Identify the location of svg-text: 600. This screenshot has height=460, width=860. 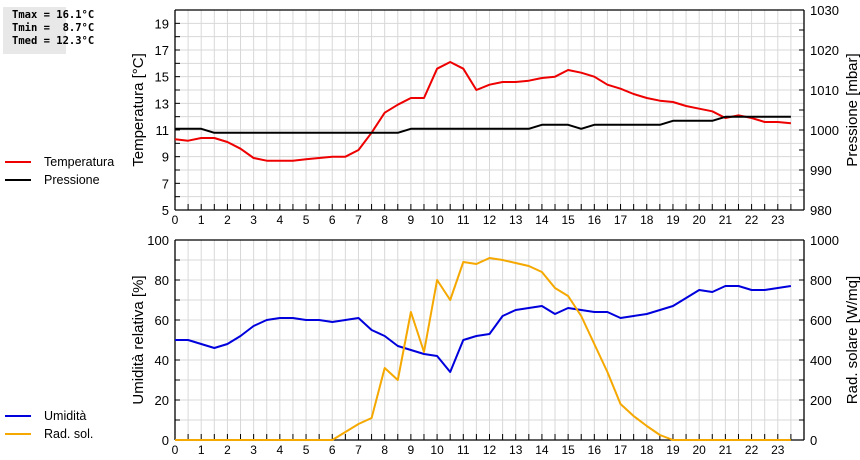
(821, 320).